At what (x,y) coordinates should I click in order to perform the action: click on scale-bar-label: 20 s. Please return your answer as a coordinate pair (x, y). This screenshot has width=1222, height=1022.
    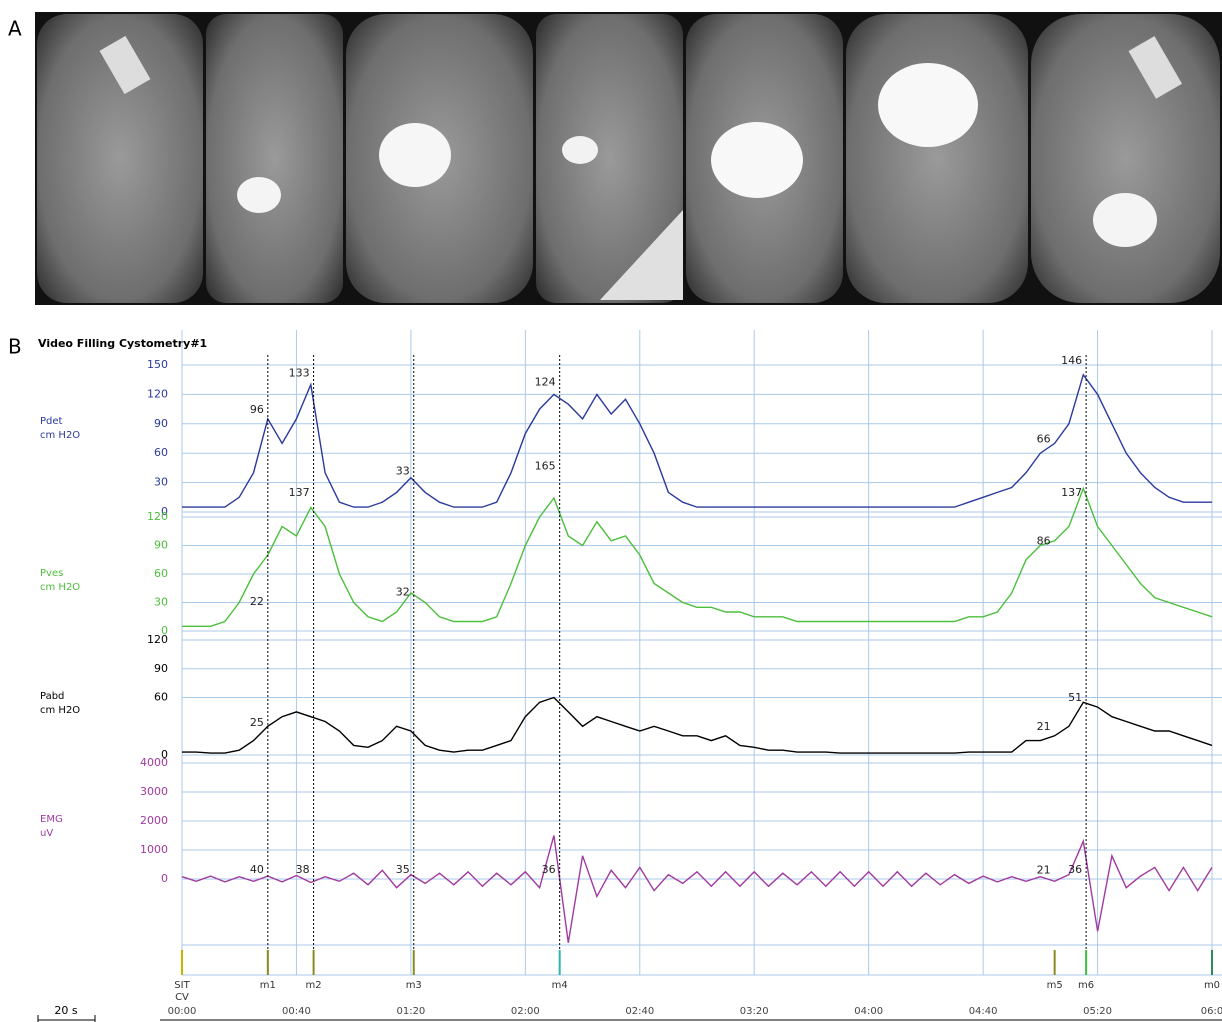
    Looking at the image, I should click on (65, 1010).